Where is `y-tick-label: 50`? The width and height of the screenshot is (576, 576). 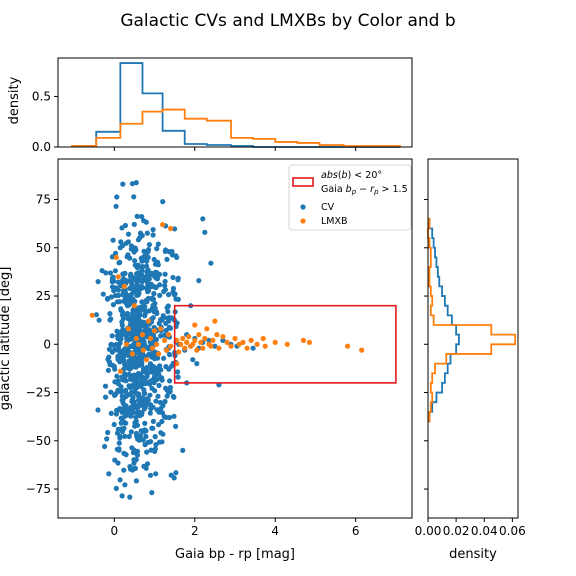
y-tick-label: 50 is located at coordinates (43, 248).